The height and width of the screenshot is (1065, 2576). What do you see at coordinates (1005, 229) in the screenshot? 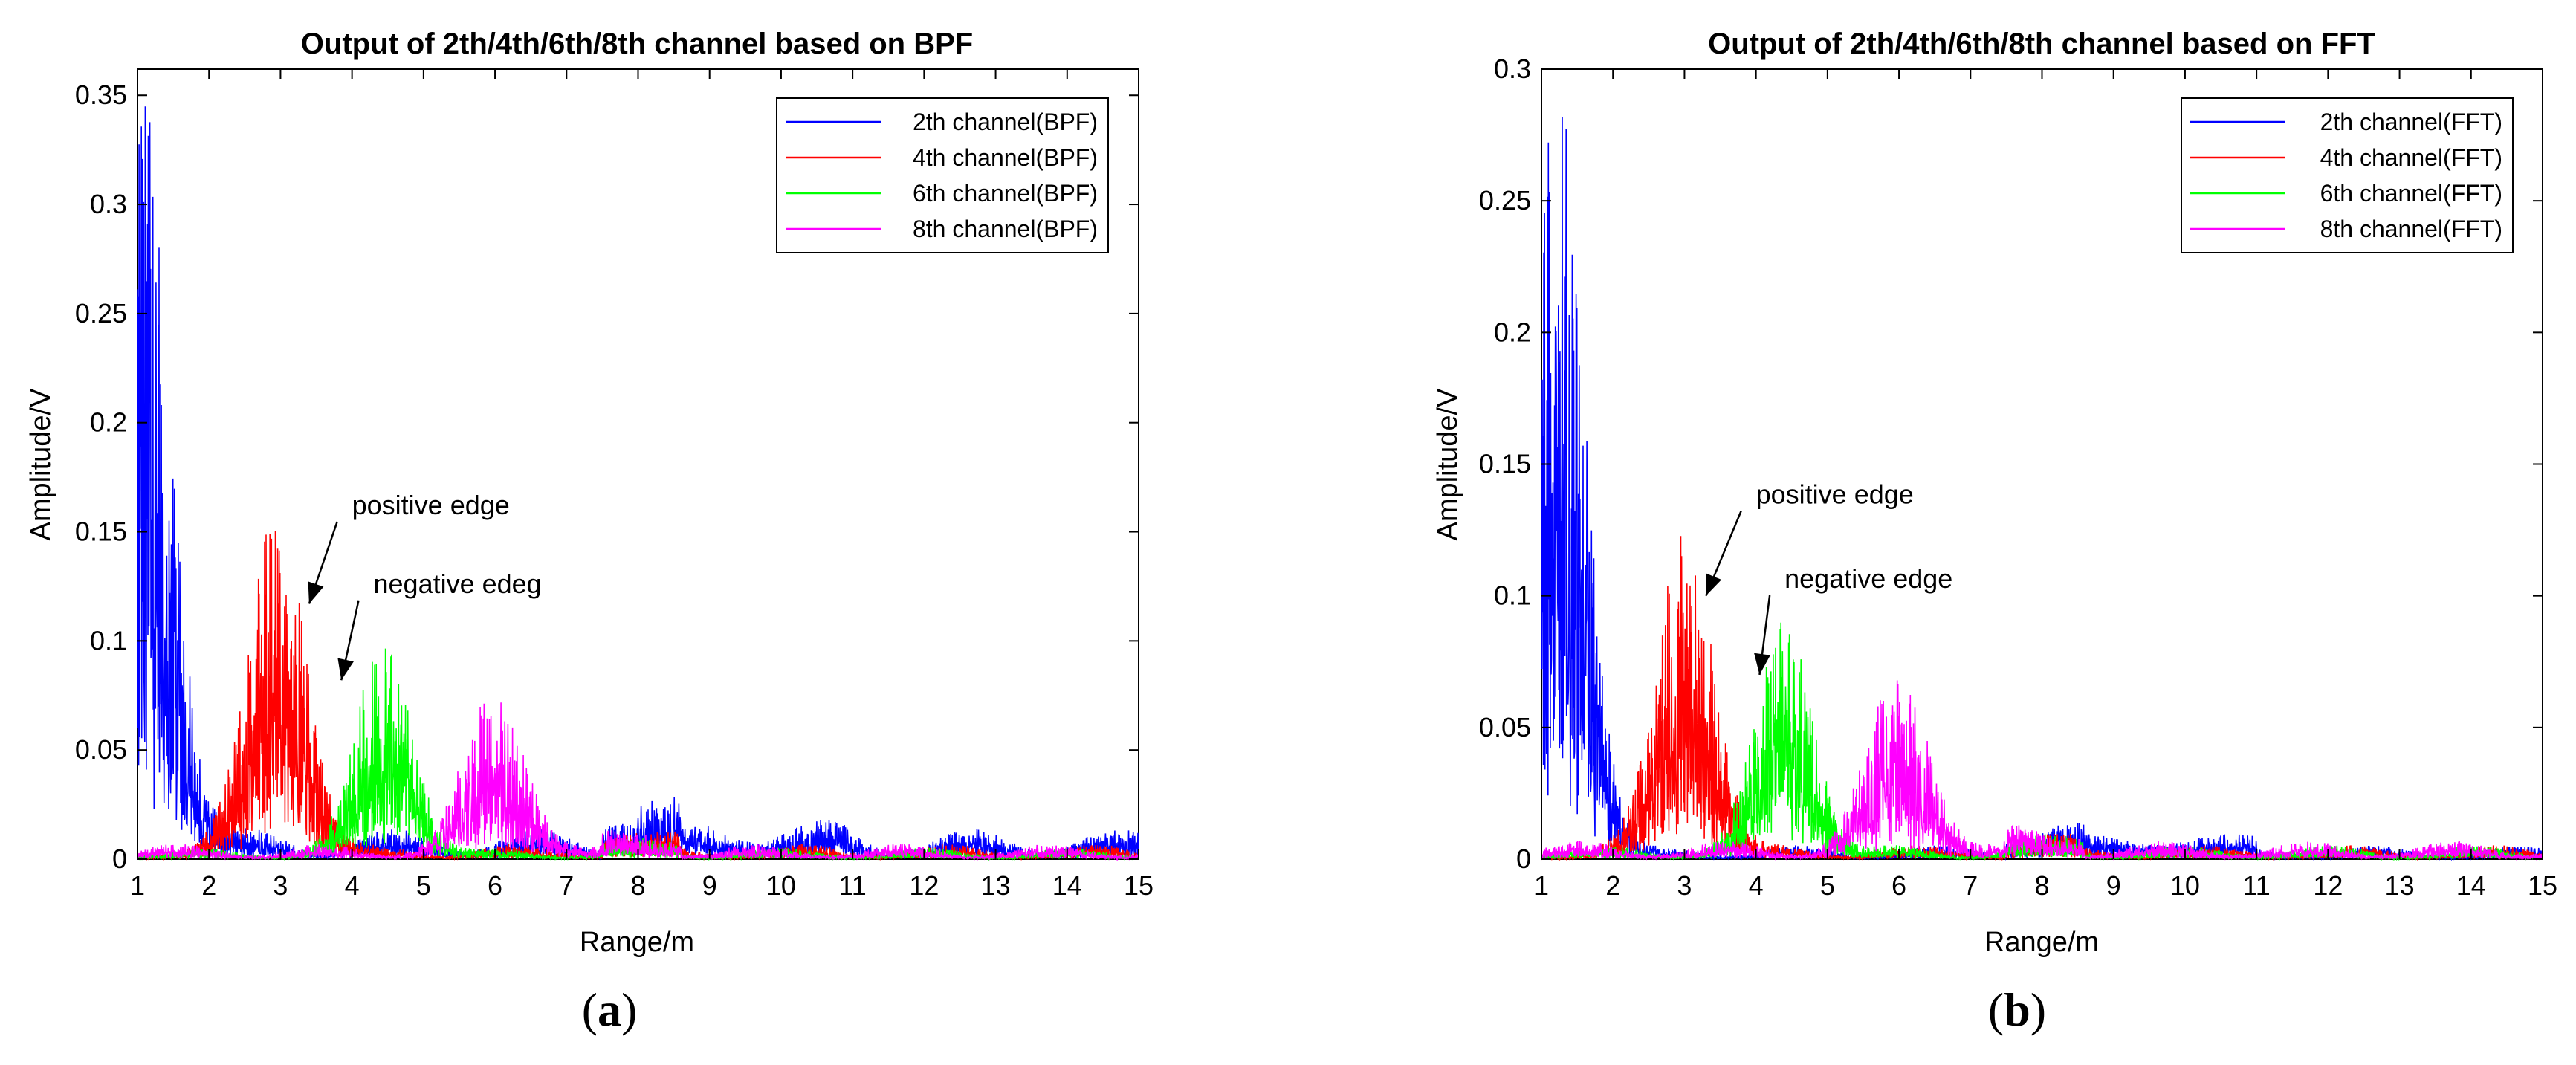
I see `legend-label: 8th channel(BPF)` at bounding box center [1005, 229].